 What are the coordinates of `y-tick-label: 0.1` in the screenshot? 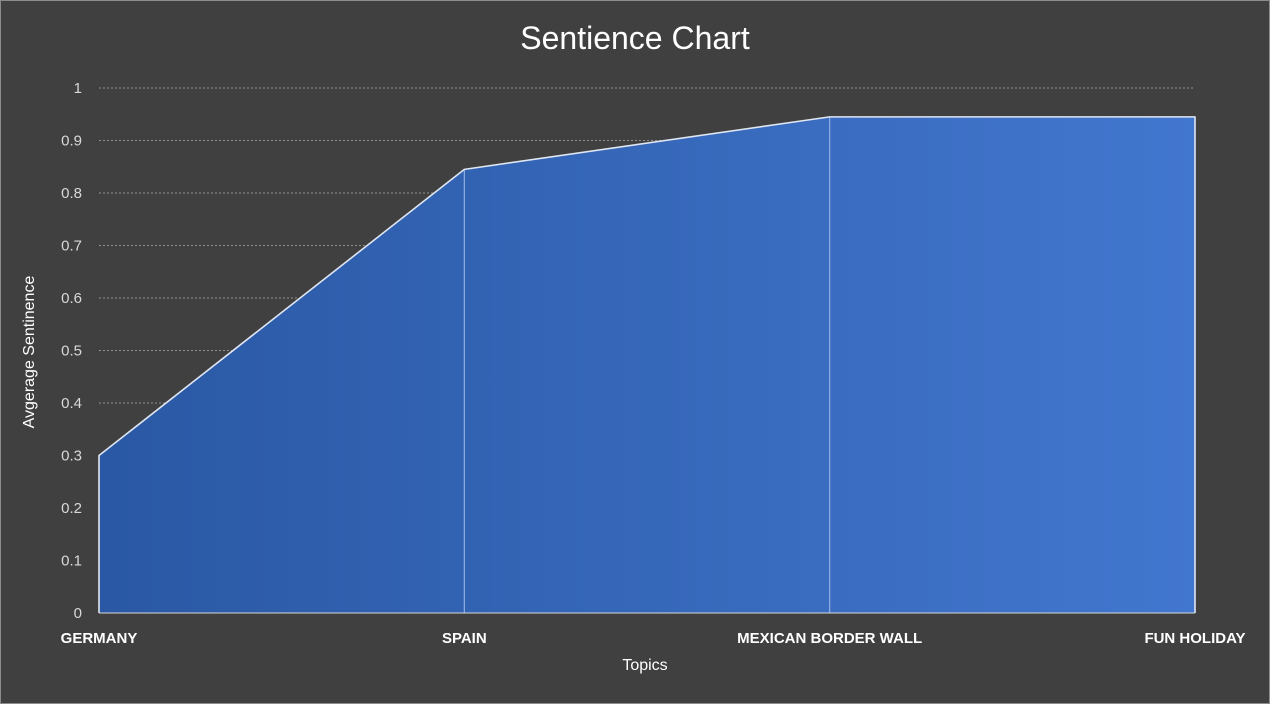 It's located at (71, 561).